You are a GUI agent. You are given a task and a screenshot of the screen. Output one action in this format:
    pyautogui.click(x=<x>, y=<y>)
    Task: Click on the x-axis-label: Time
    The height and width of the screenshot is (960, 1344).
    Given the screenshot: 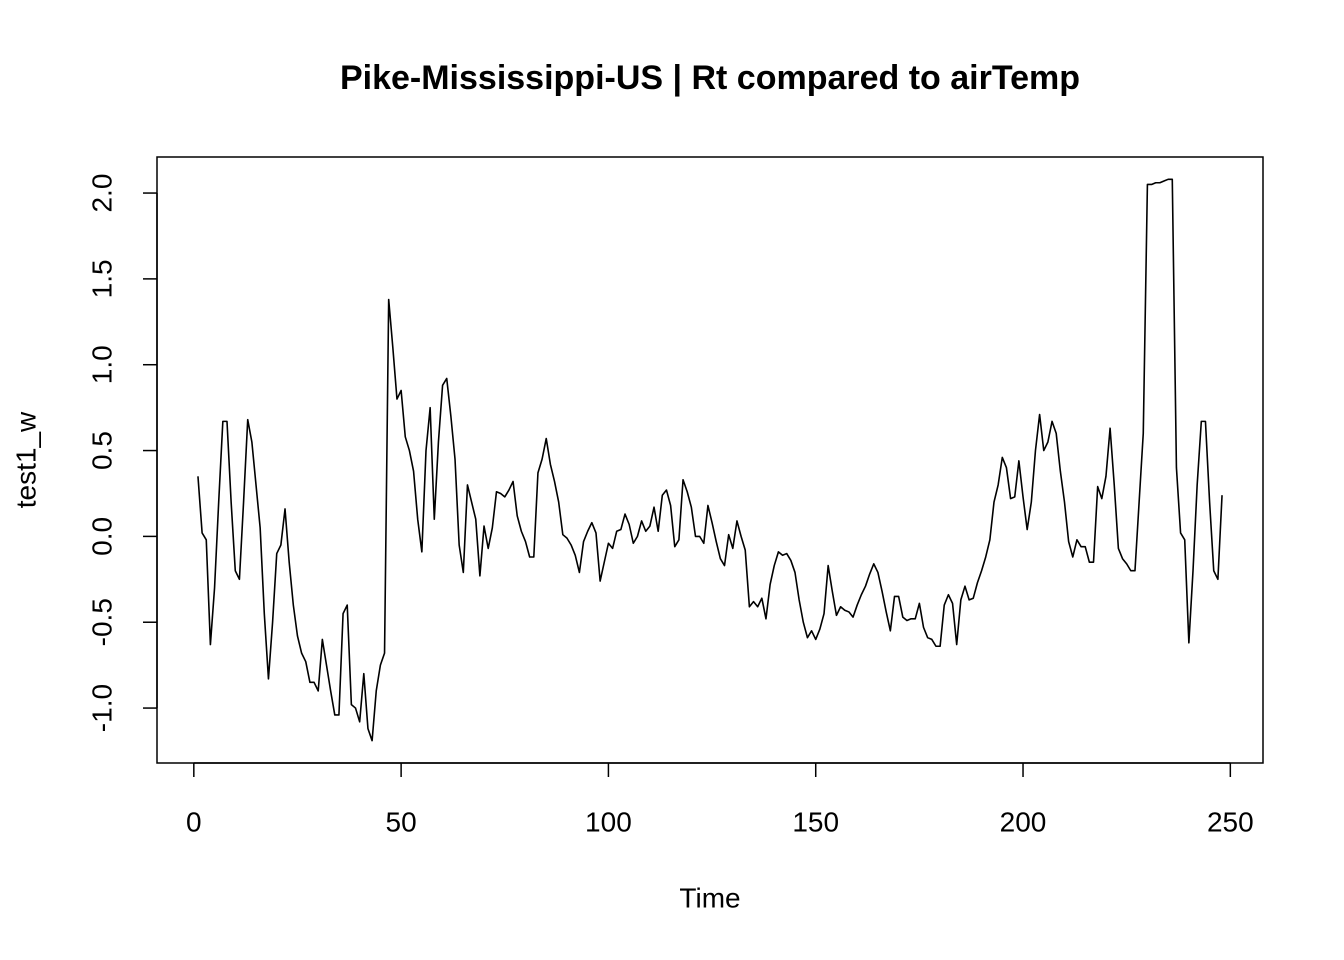 What is the action you would take?
    pyautogui.click(x=709, y=897)
    